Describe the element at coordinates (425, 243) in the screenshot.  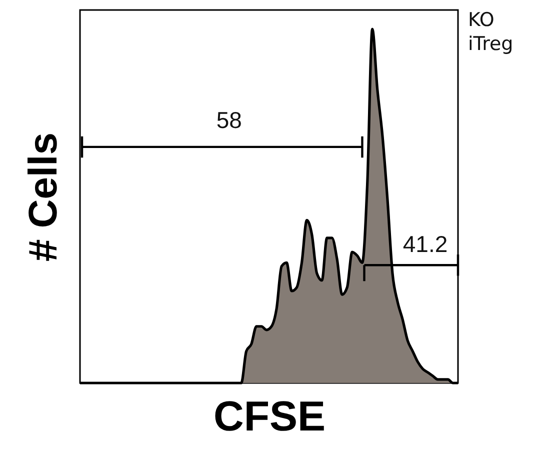
I see `annotation: 41.2` at that location.